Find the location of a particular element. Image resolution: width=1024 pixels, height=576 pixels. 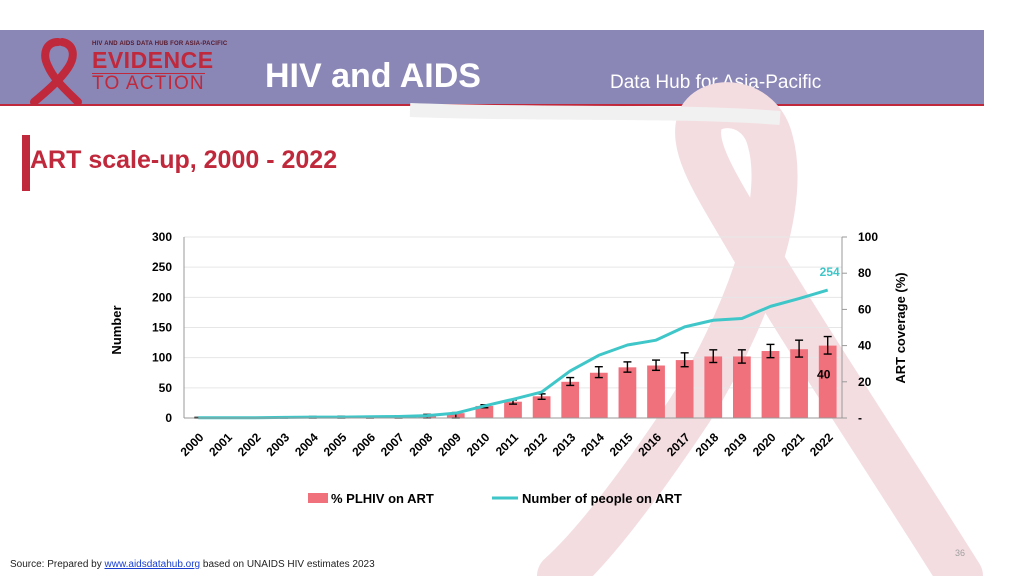

x-tick-label: 2000 is located at coordinates (192, 444).